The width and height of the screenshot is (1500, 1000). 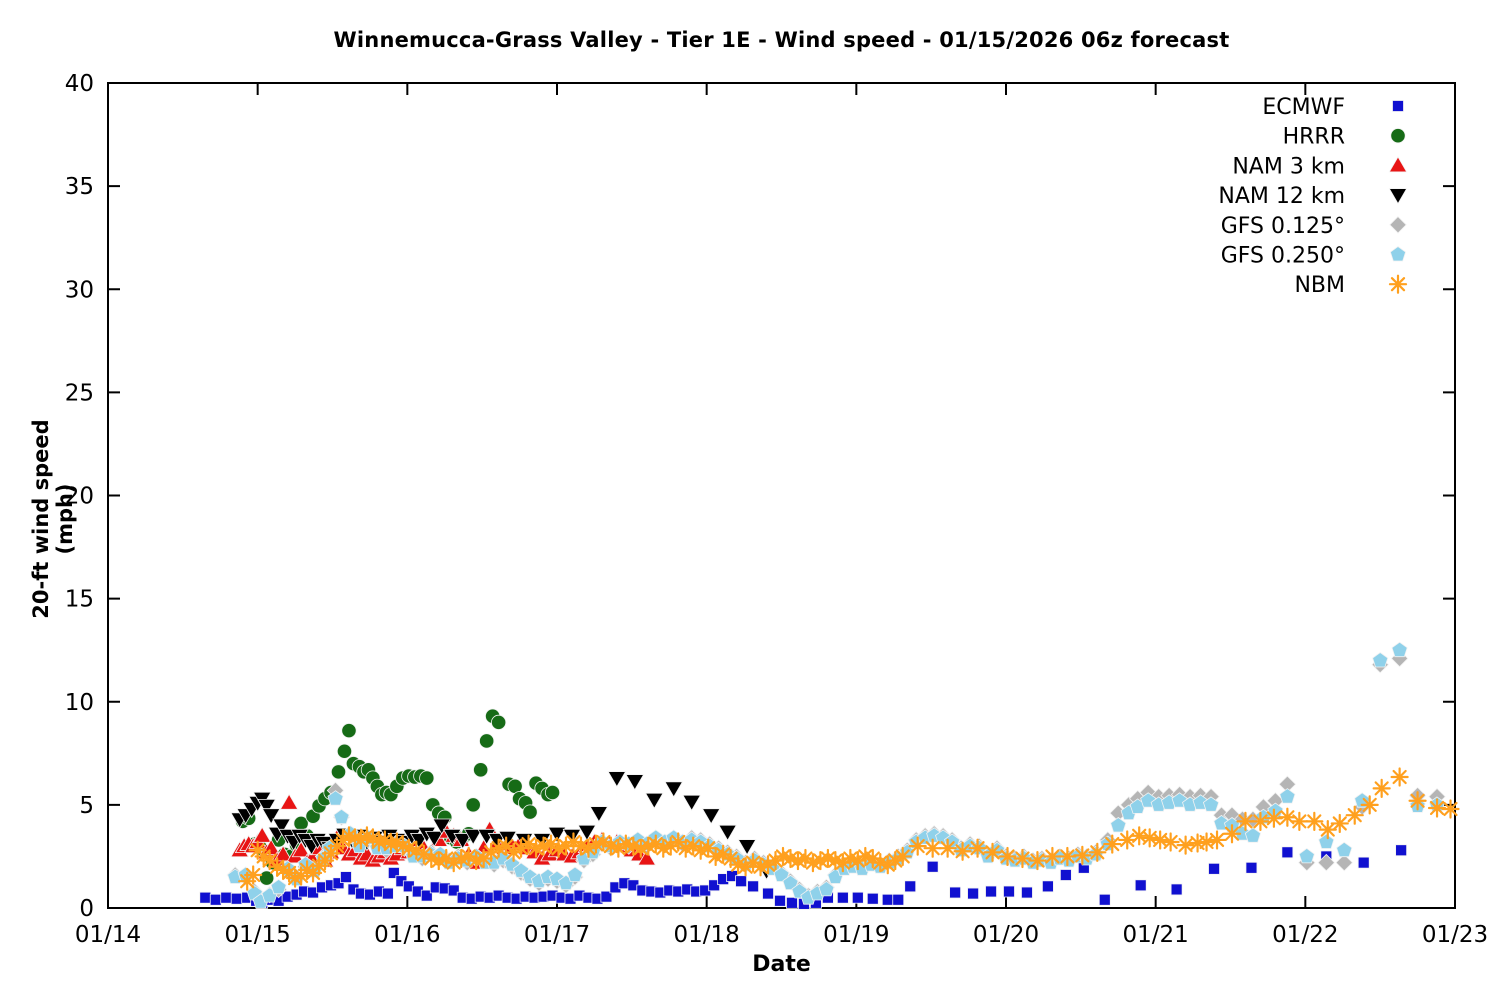 What do you see at coordinates (1455, 935) in the screenshot?
I see `x-tick-label: 01/23` at bounding box center [1455, 935].